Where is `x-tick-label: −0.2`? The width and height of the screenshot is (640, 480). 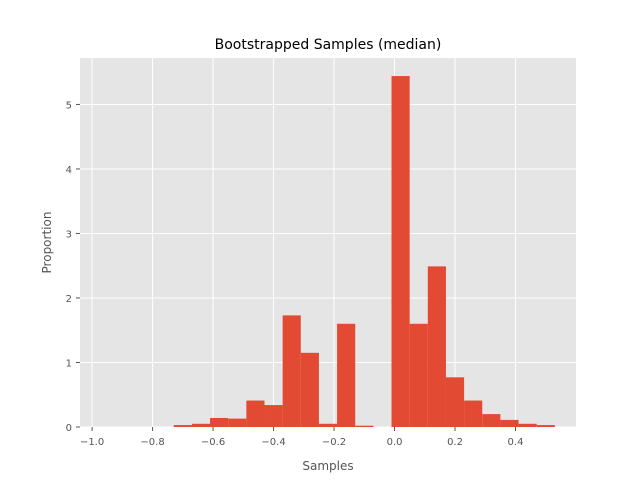 x-tick-label: −0.2 is located at coordinates (334, 442).